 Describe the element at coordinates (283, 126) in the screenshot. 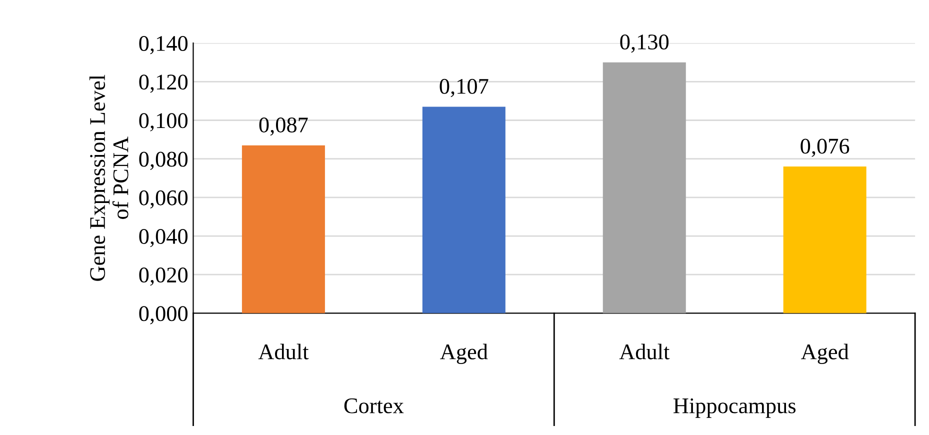

I see `data-label: 0,087` at that location.